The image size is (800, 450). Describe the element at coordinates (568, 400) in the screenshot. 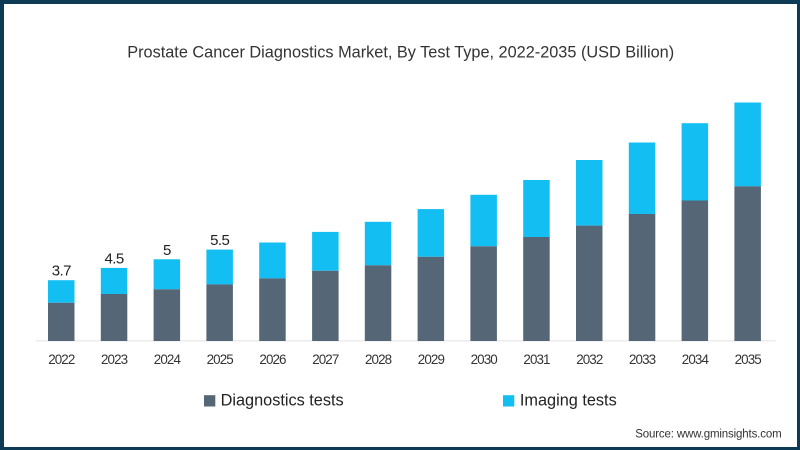

I see `svg-text: Imaging tests` at that location.